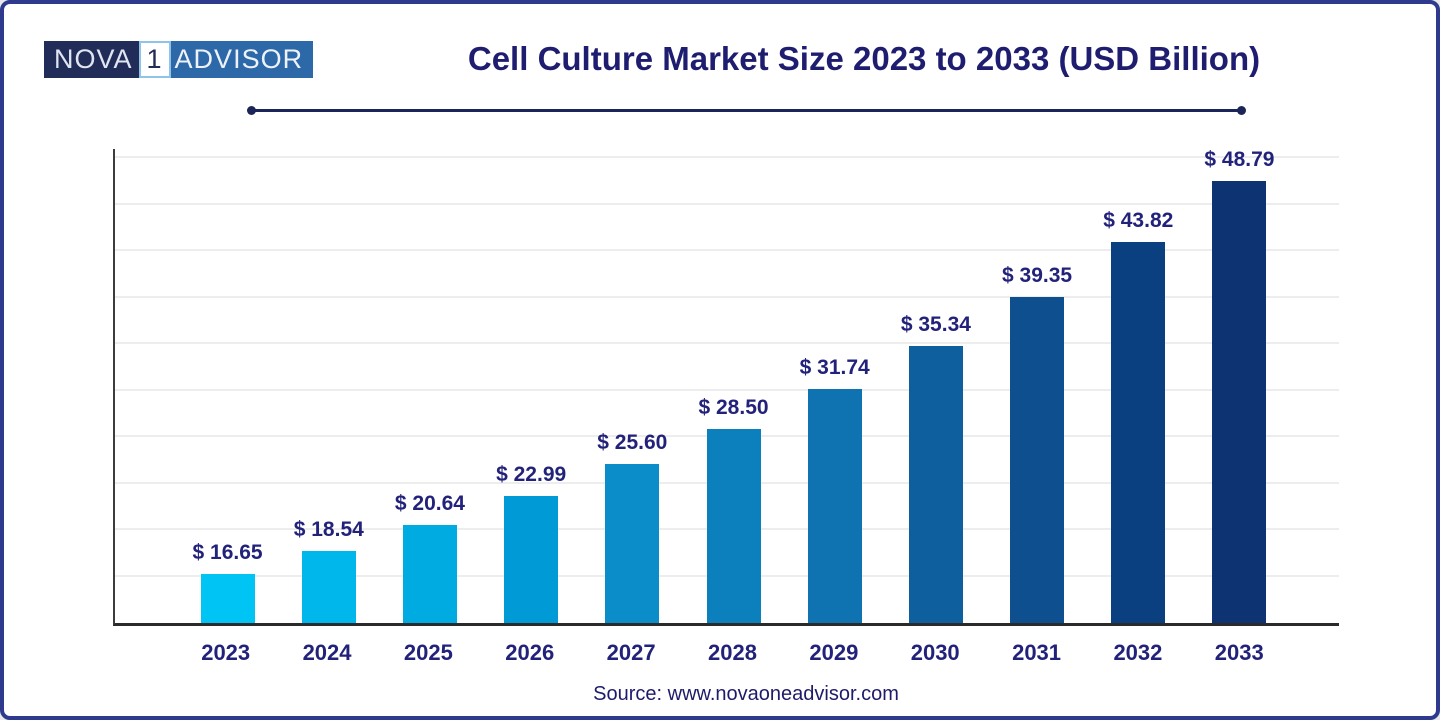 The height and width of the screenshot is (720, 1440). What do you see at coordinates (429, 503) in the screenshot?
I see `bar-value-label: $ 20.64` at bounding box center [429, 503].